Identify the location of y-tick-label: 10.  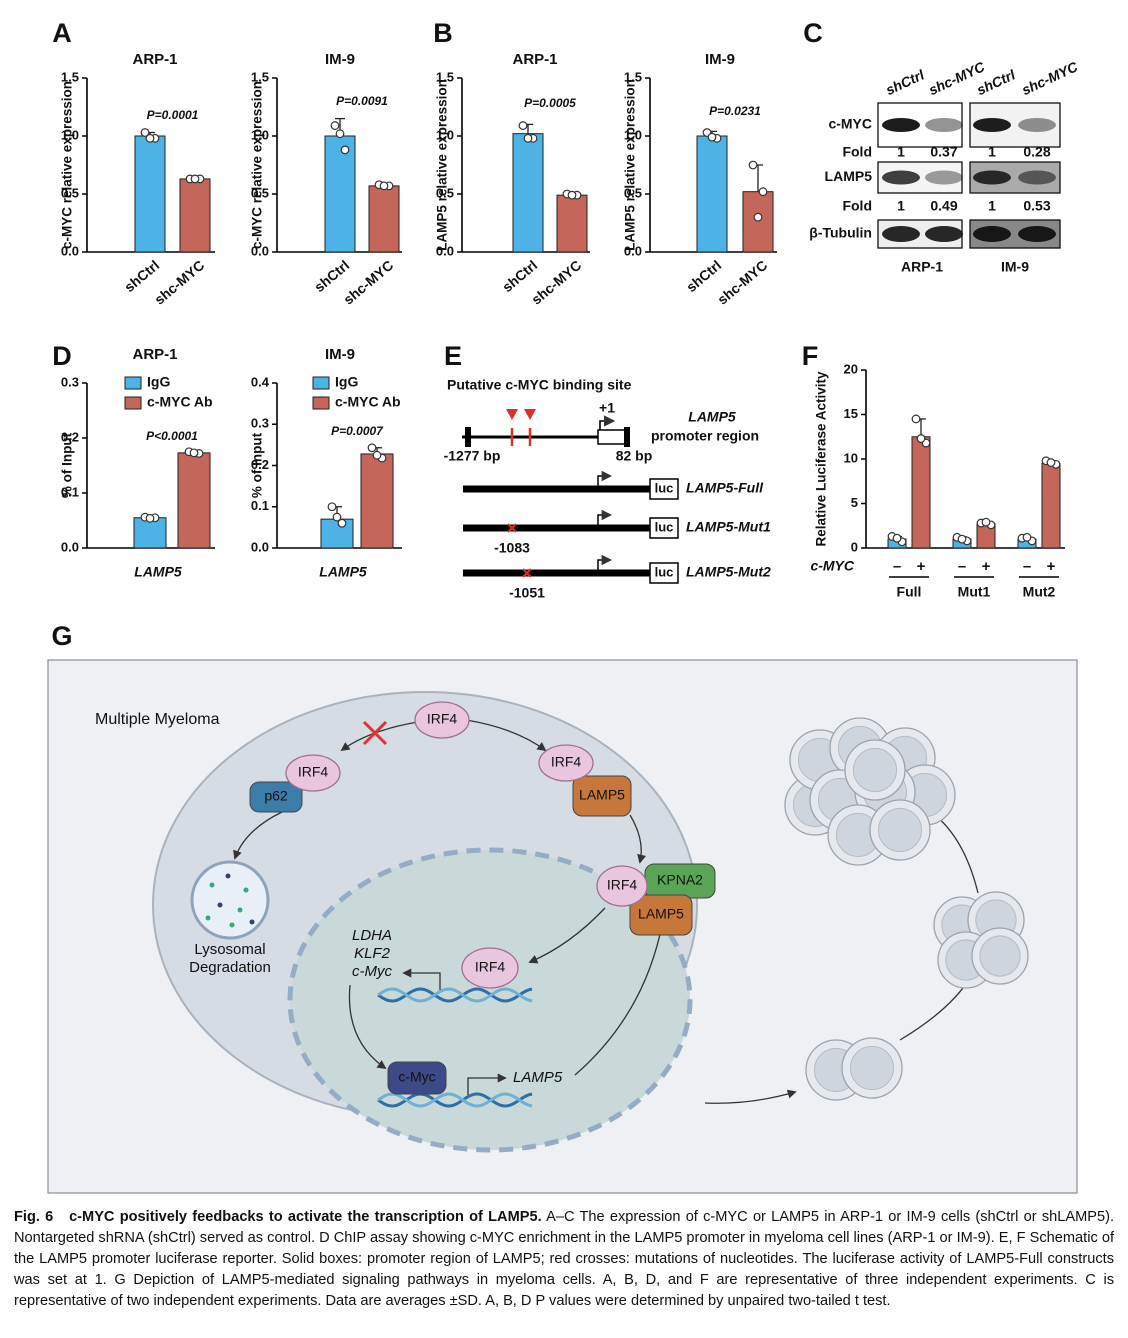
(851, 457).